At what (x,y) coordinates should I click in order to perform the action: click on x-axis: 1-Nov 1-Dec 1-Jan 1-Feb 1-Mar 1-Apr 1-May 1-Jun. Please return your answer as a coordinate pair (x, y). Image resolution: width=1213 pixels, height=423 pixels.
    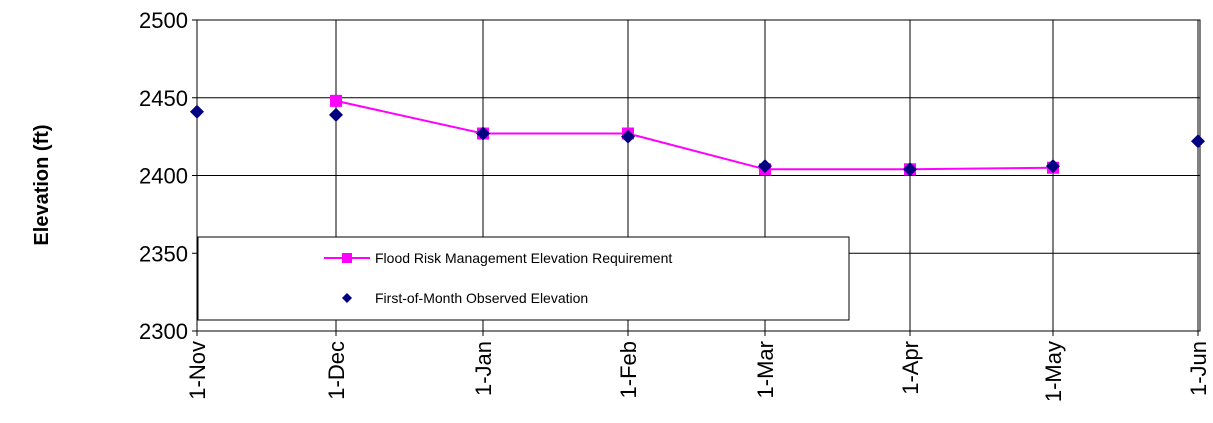
    Looking at the image, I should click on (698, 366).